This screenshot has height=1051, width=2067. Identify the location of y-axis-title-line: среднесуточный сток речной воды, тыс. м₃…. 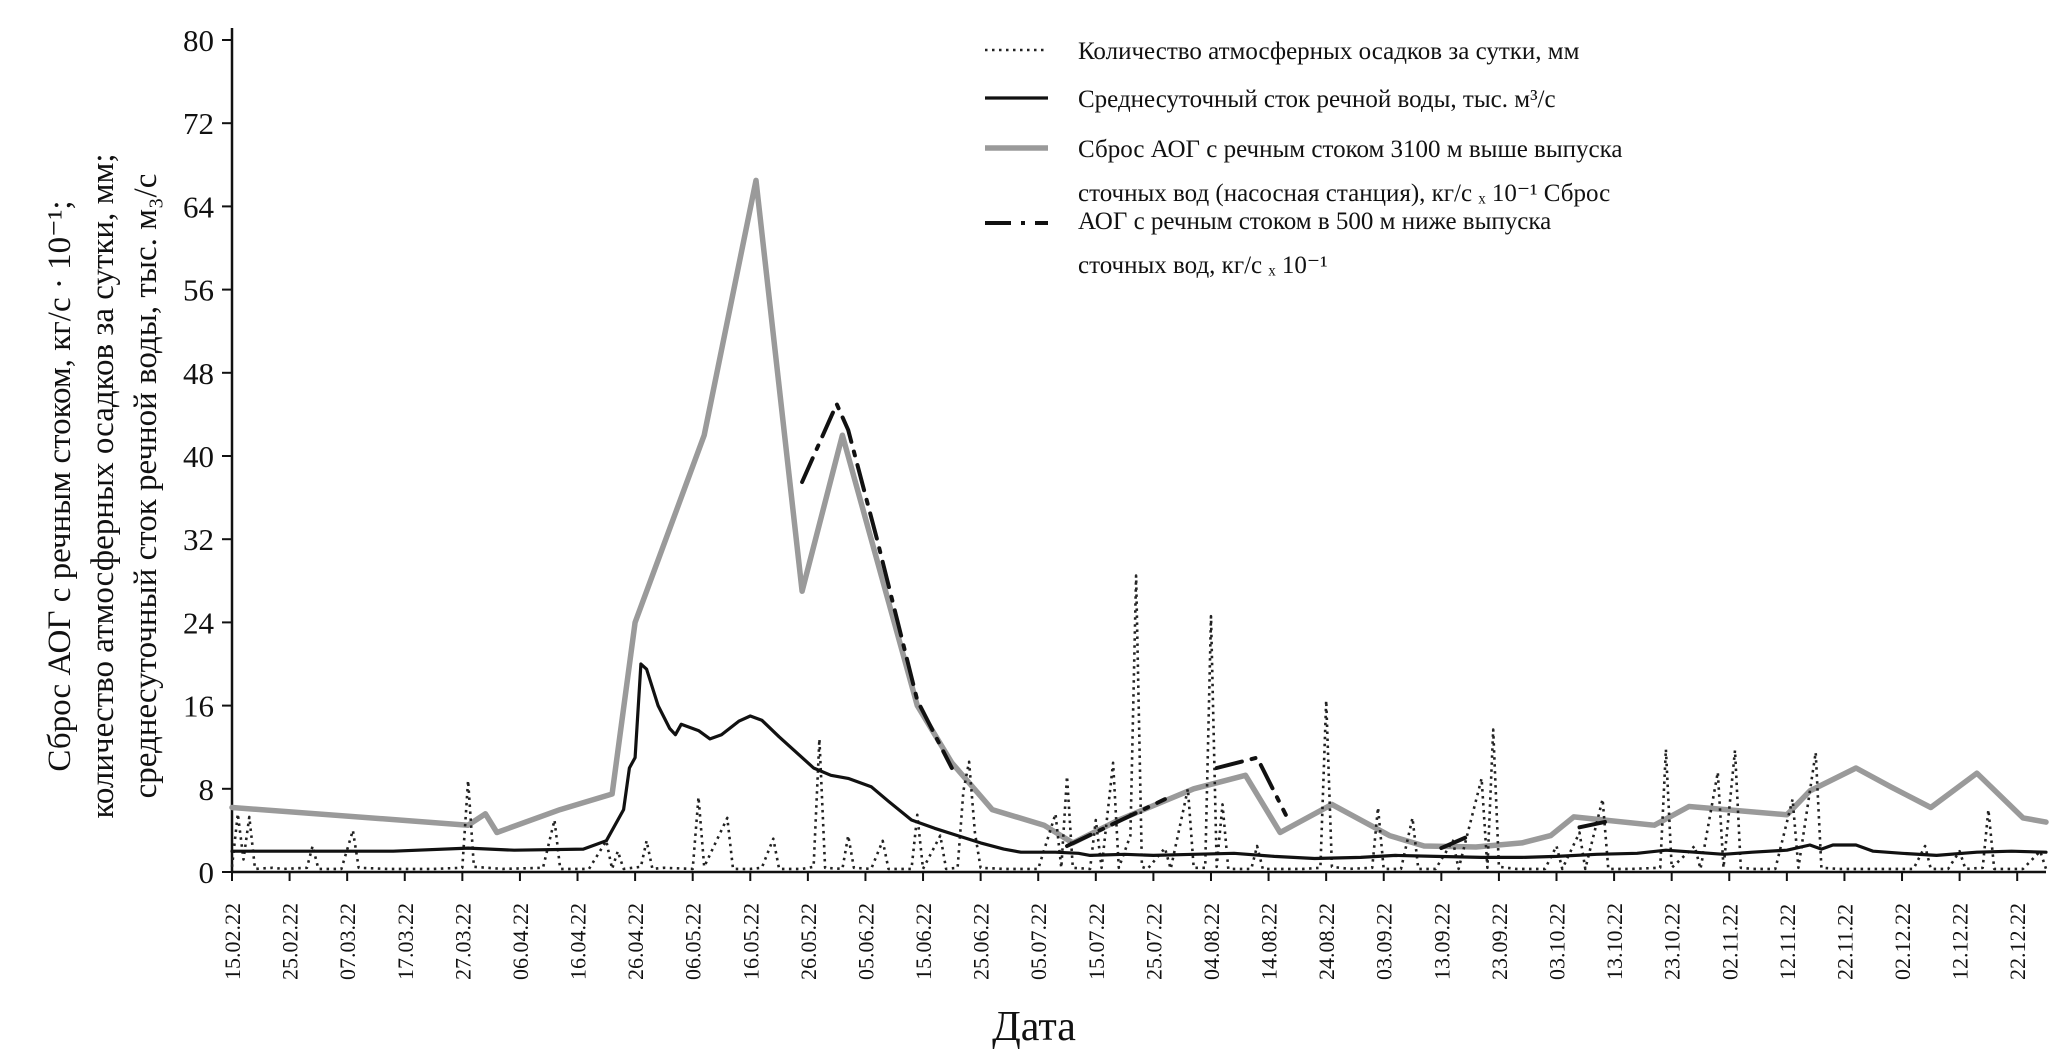
(146, 486).